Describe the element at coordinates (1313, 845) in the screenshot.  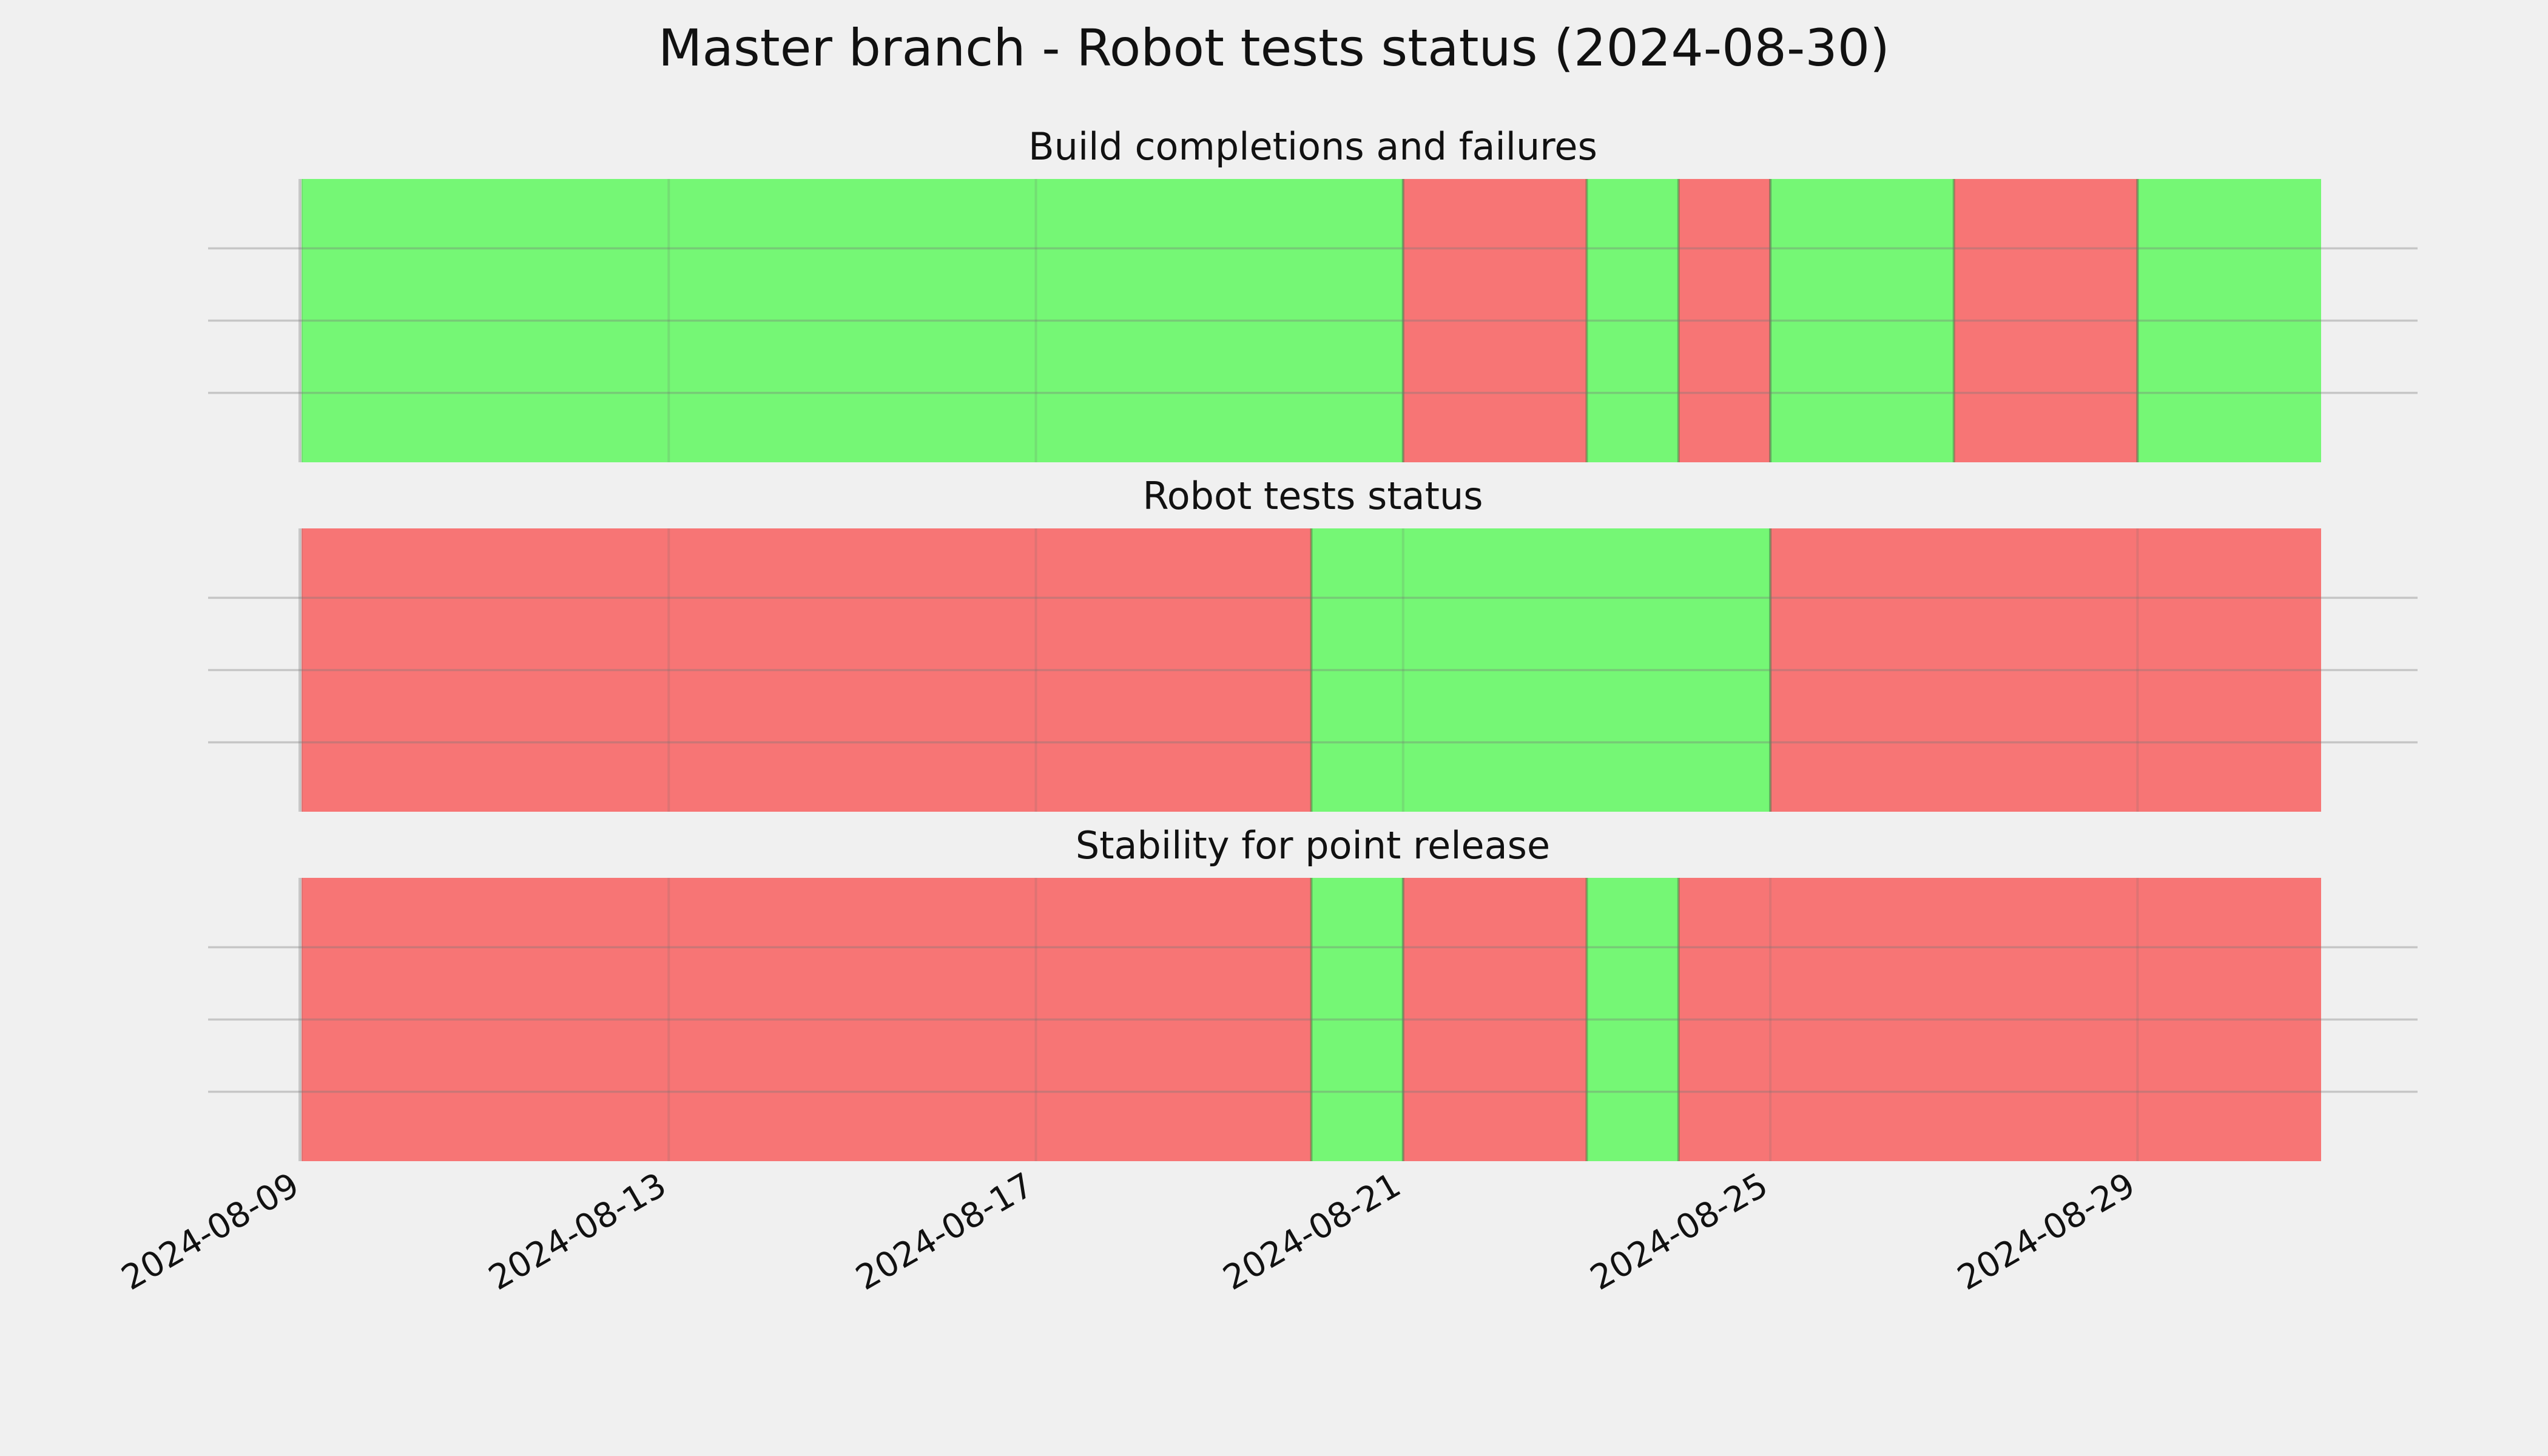
I see `panel-title: Stability for point release` at that location.